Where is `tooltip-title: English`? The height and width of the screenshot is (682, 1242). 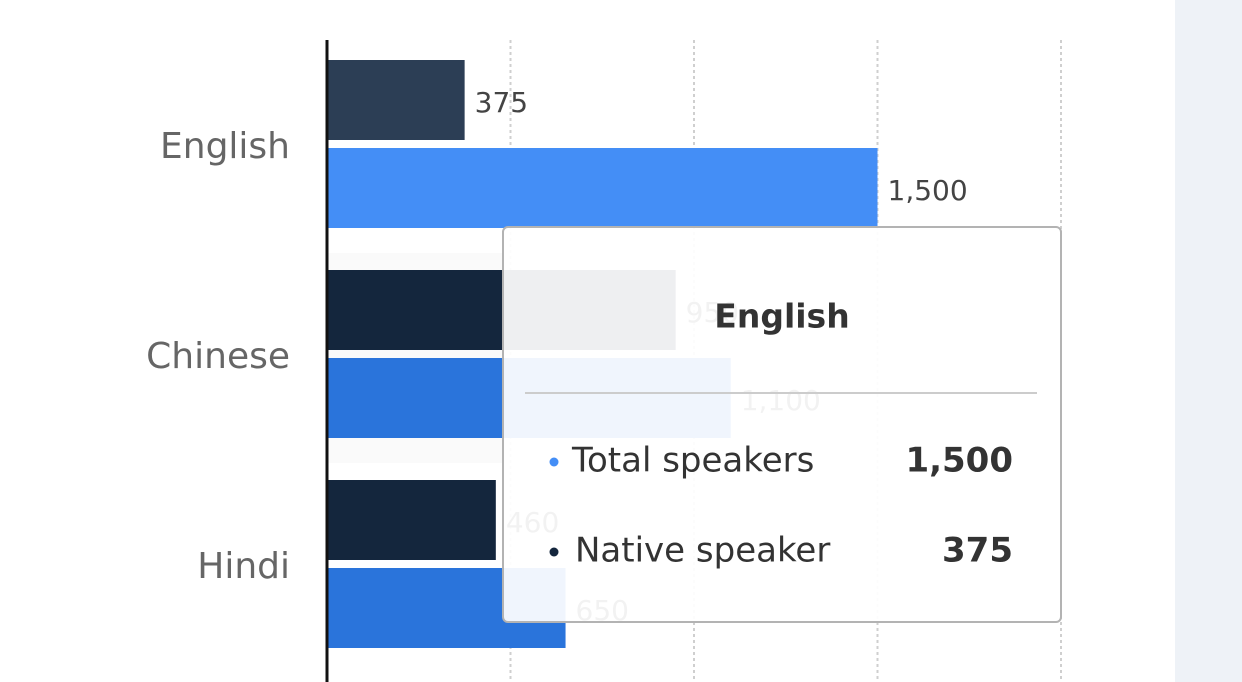
tooltip-title: English is located at coordinates (781, 316).